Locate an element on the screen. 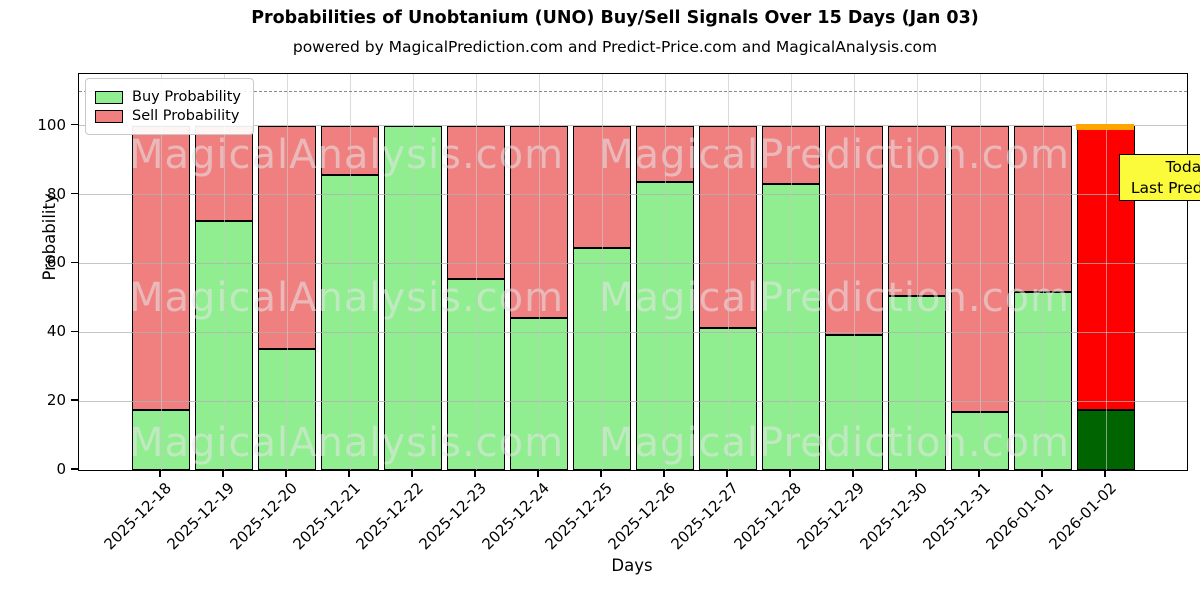 The width and height of the screenshot is (1200, 600). legend-item: Sell Probability is located at coordinates (168, 116).